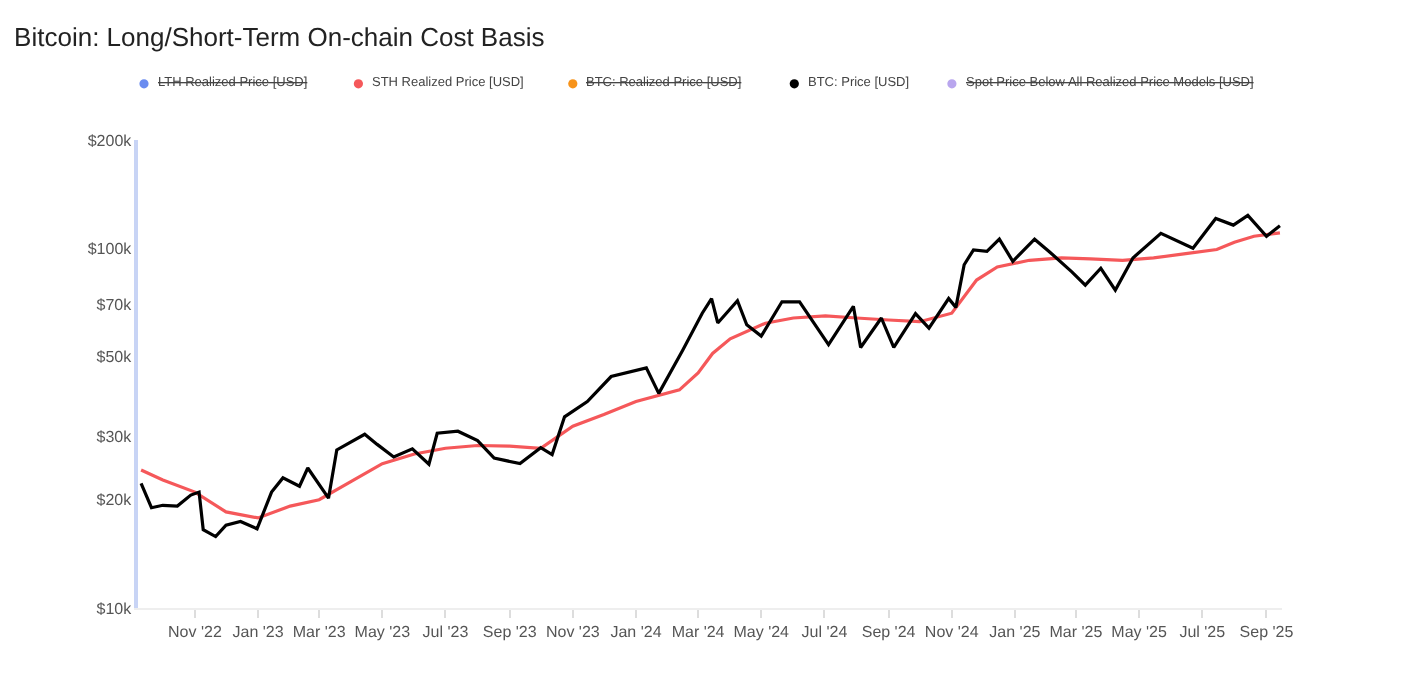  What do you see at coordinates (115, 608) in the screenshot?
I see `y-tick-label: $10k` at bounding box center [115, 608].